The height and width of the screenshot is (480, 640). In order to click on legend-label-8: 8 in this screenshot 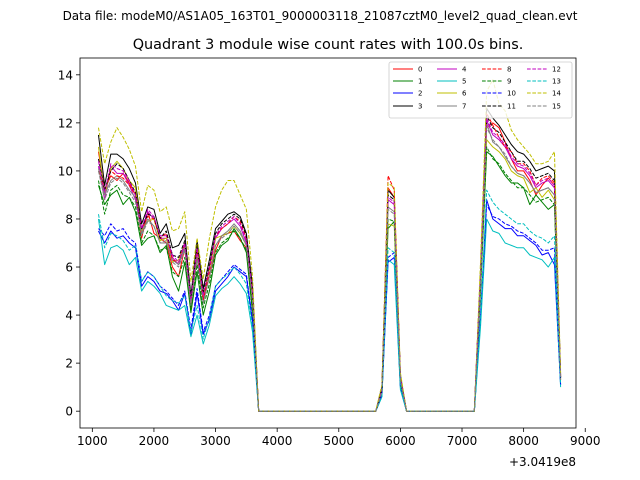, I will do `click(509, 70)`.